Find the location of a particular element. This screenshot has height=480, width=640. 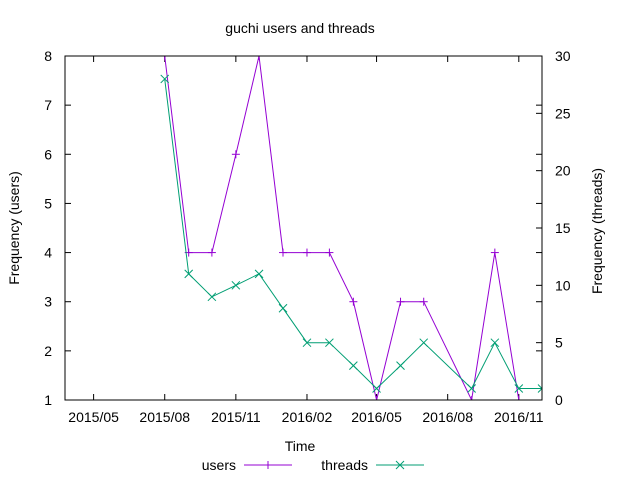

x-tick-label: 2016/11 is located at coordinates (519, 417).